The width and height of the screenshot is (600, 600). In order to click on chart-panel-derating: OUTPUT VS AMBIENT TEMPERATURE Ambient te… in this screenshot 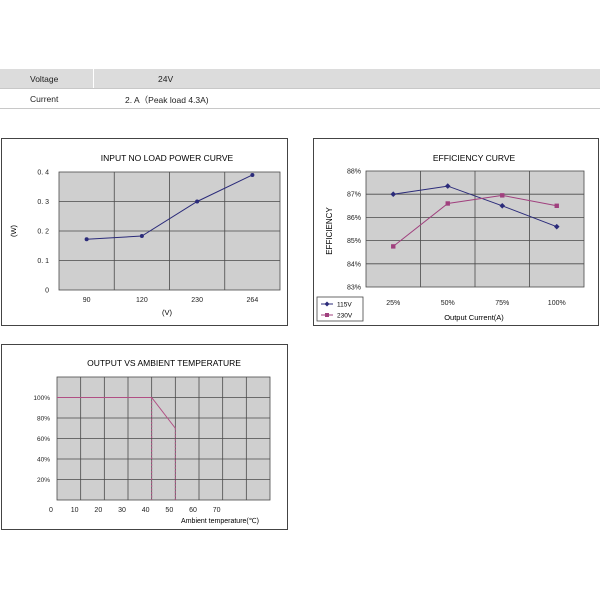, I will do `click(144, 437)`.